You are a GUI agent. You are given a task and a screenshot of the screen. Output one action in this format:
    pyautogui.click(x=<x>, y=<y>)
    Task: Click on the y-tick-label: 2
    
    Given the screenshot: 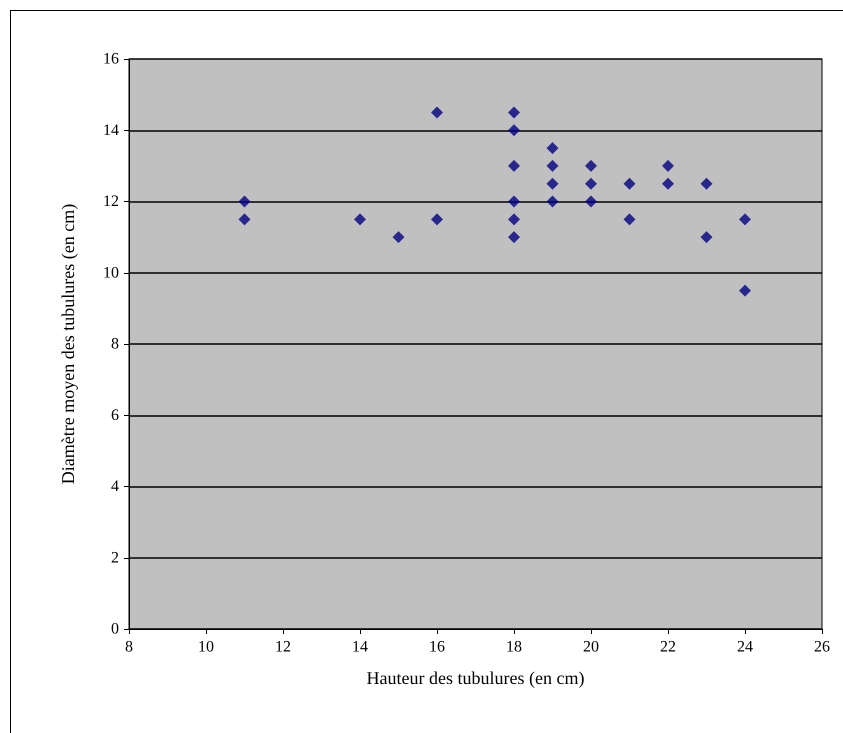 What is the action you would take?
    pyautogui.click(x=115, y=557)
    